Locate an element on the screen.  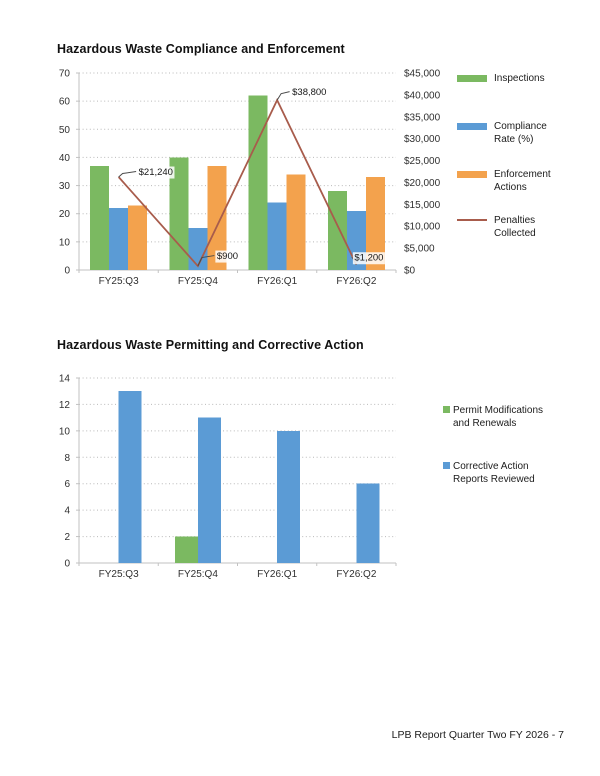
inspections-swatch-icon is located at coordinates (472, 78).